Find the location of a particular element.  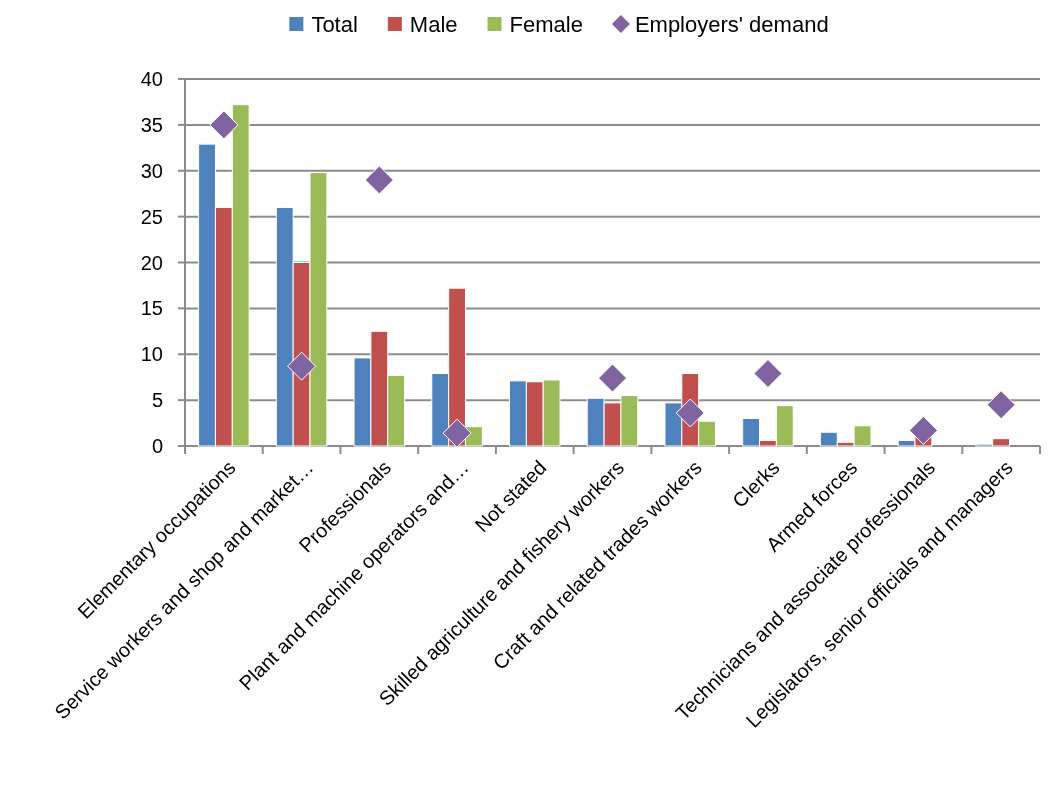

legend-label: Female is located at coordinates (546, 24).